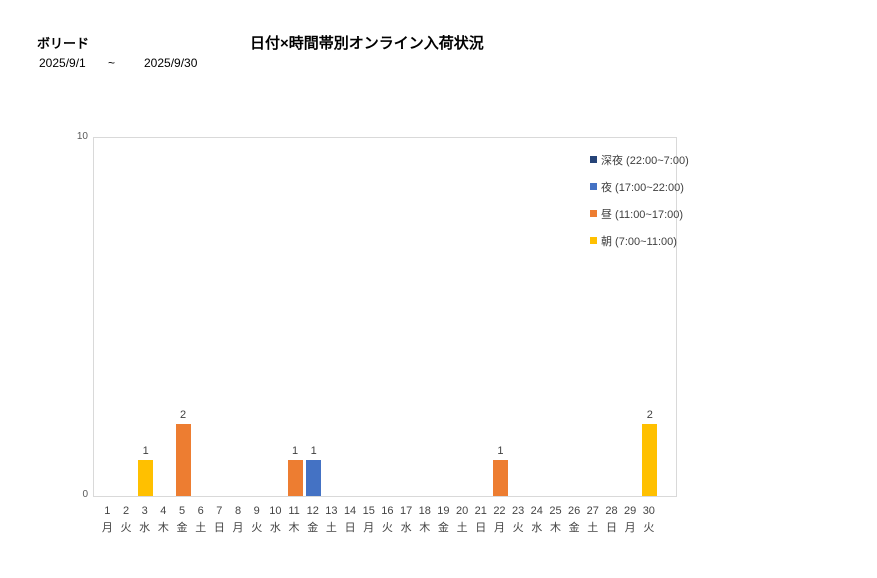 The height and width of the screenshot is (578, 877). Describe the element at coordinates (555, 511) in the screenshot. I see `x-tick-number: 25` at that location.